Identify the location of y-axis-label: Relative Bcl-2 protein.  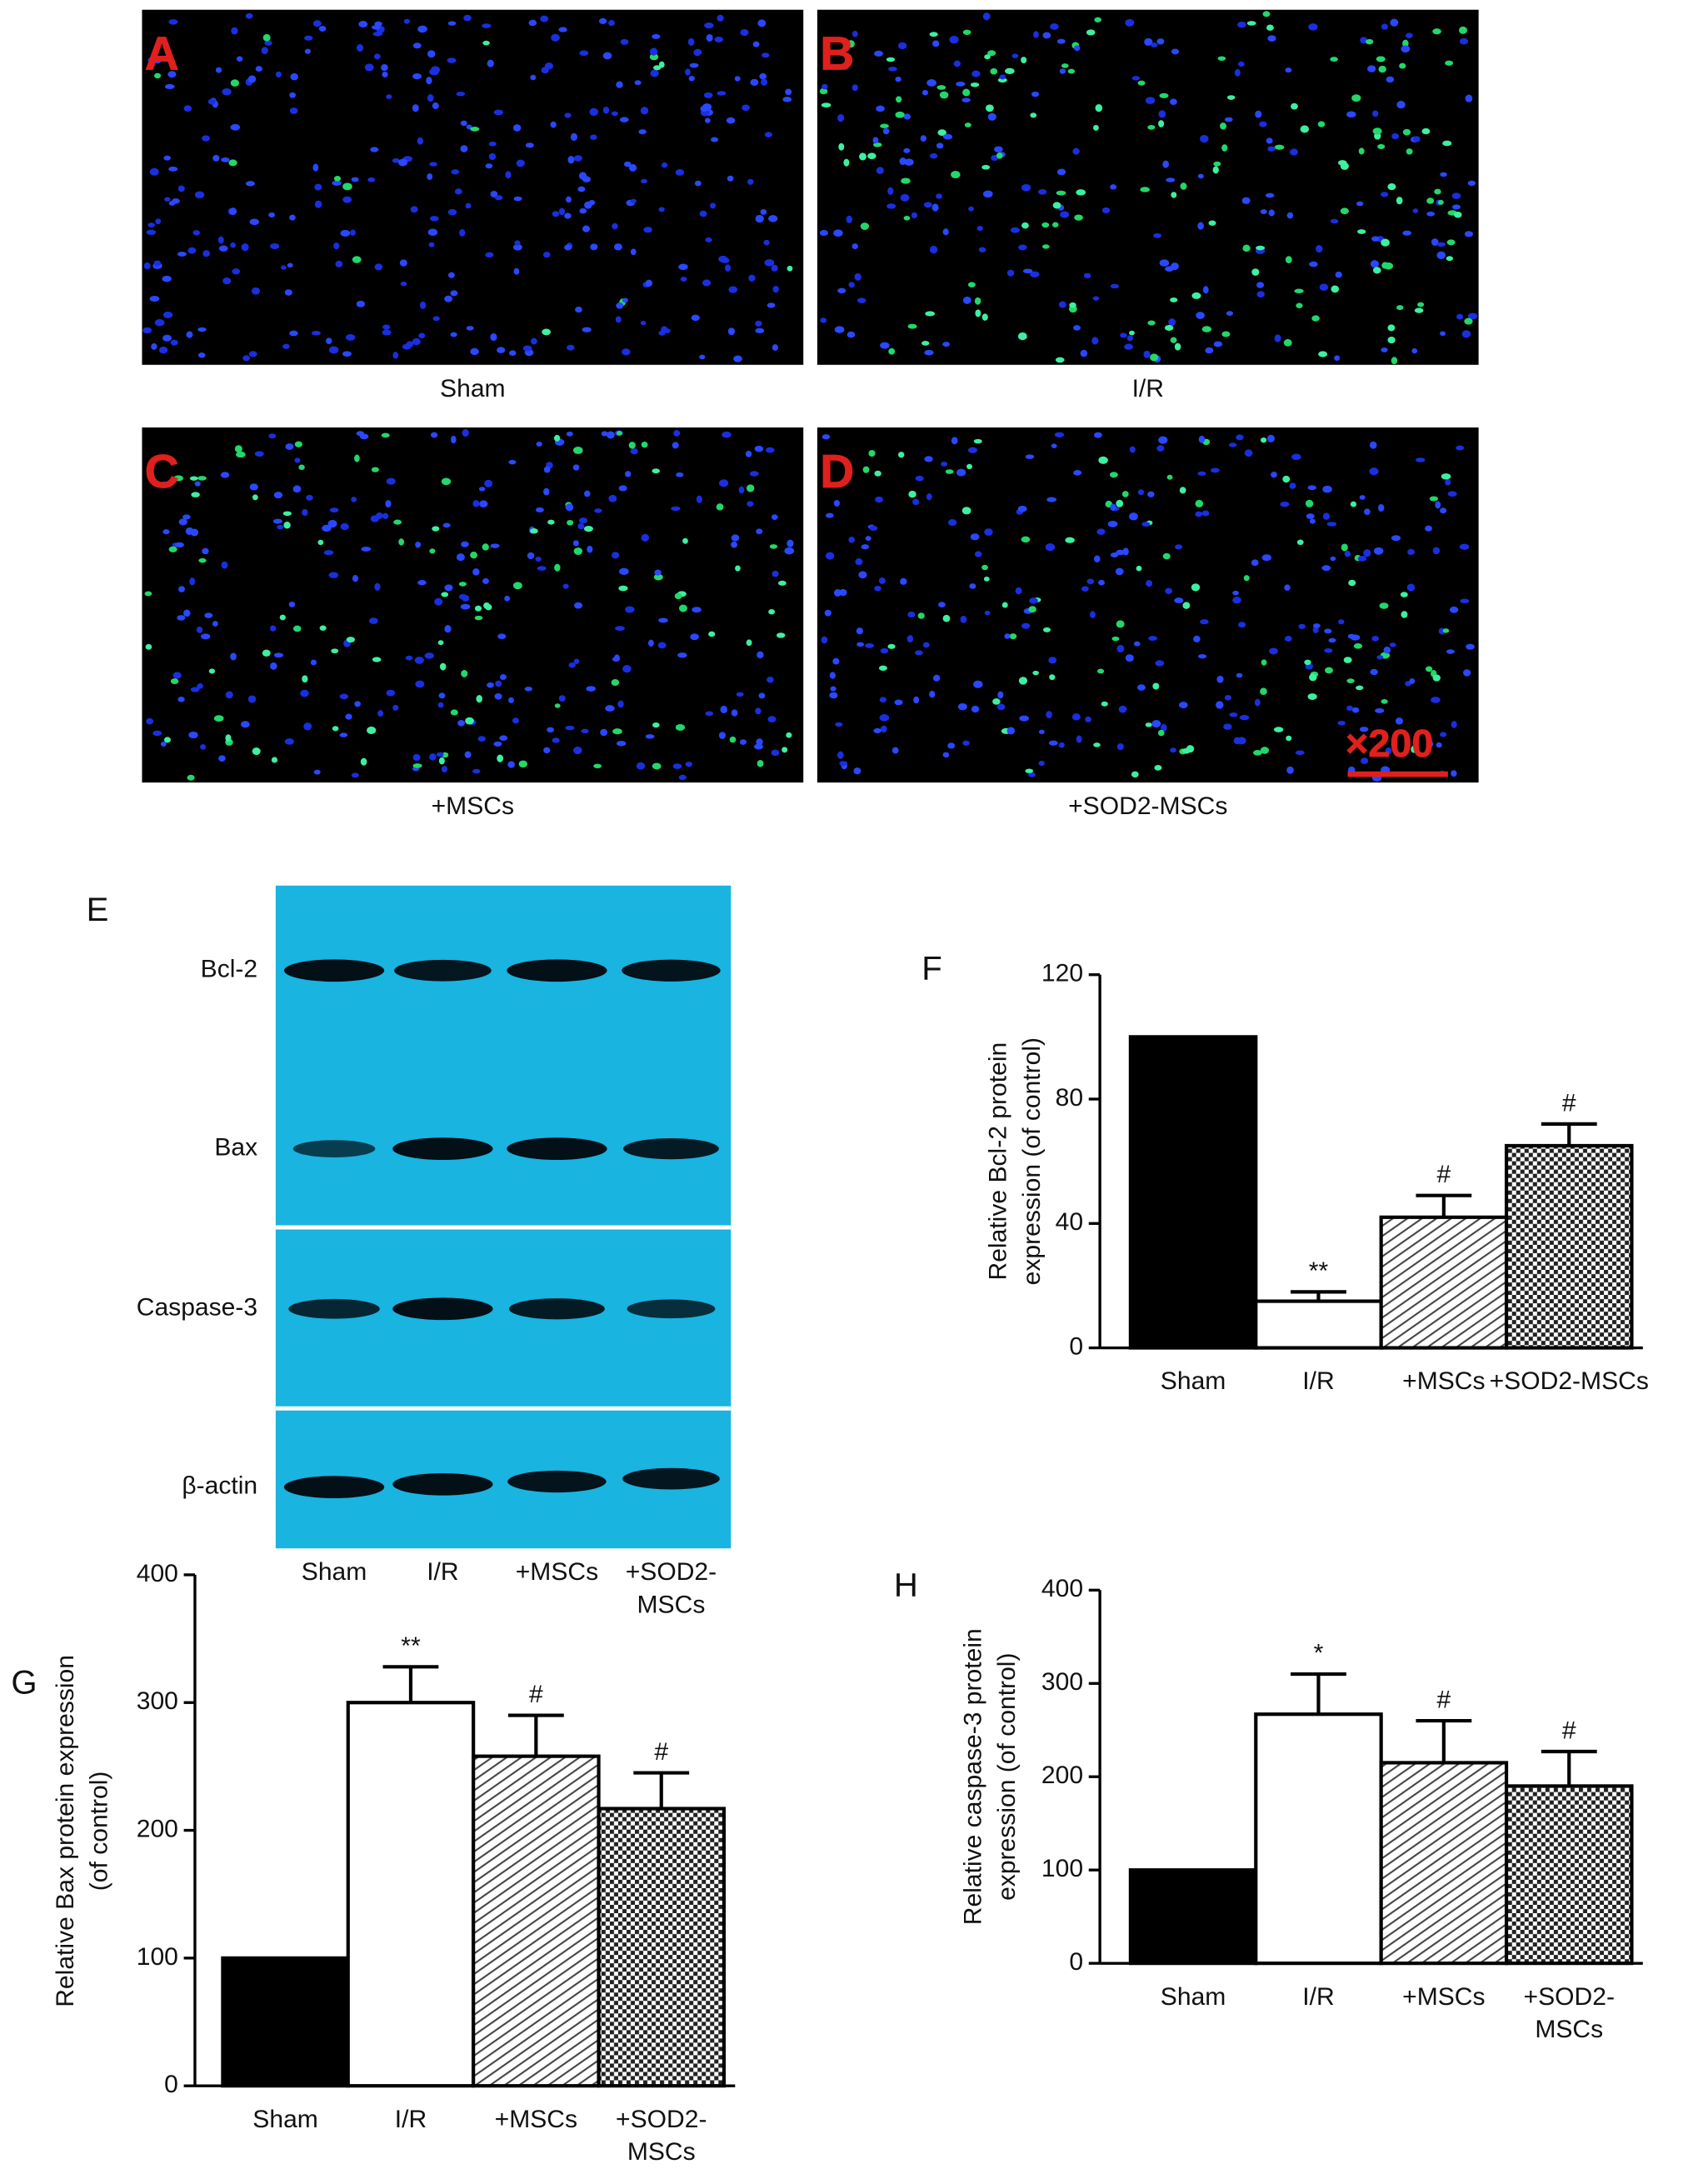
(998, 1161).